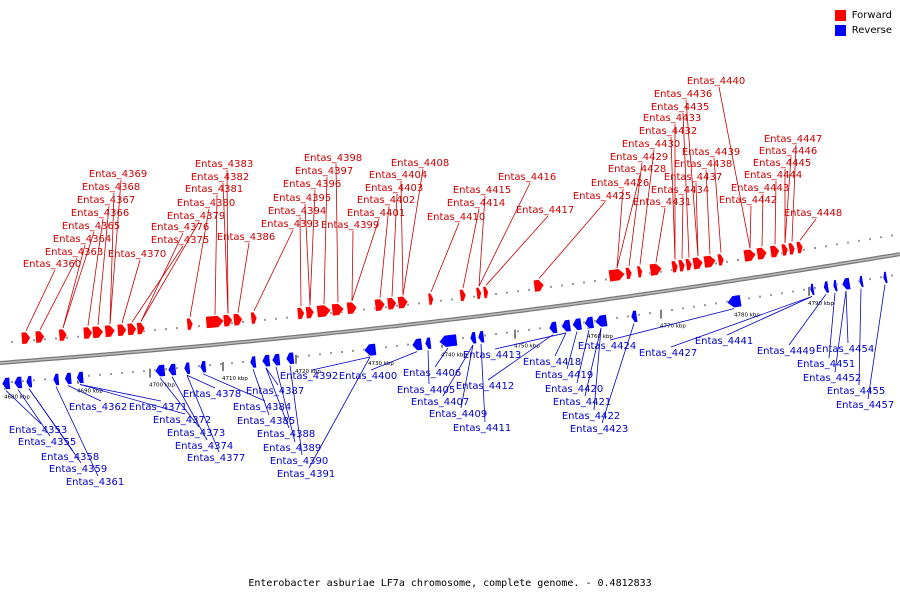 This screenshot has width=900, height=600. Describe the element at coordinates (668, 353) in the screenshot. I see `gene-label: Entas_4427` at that location.